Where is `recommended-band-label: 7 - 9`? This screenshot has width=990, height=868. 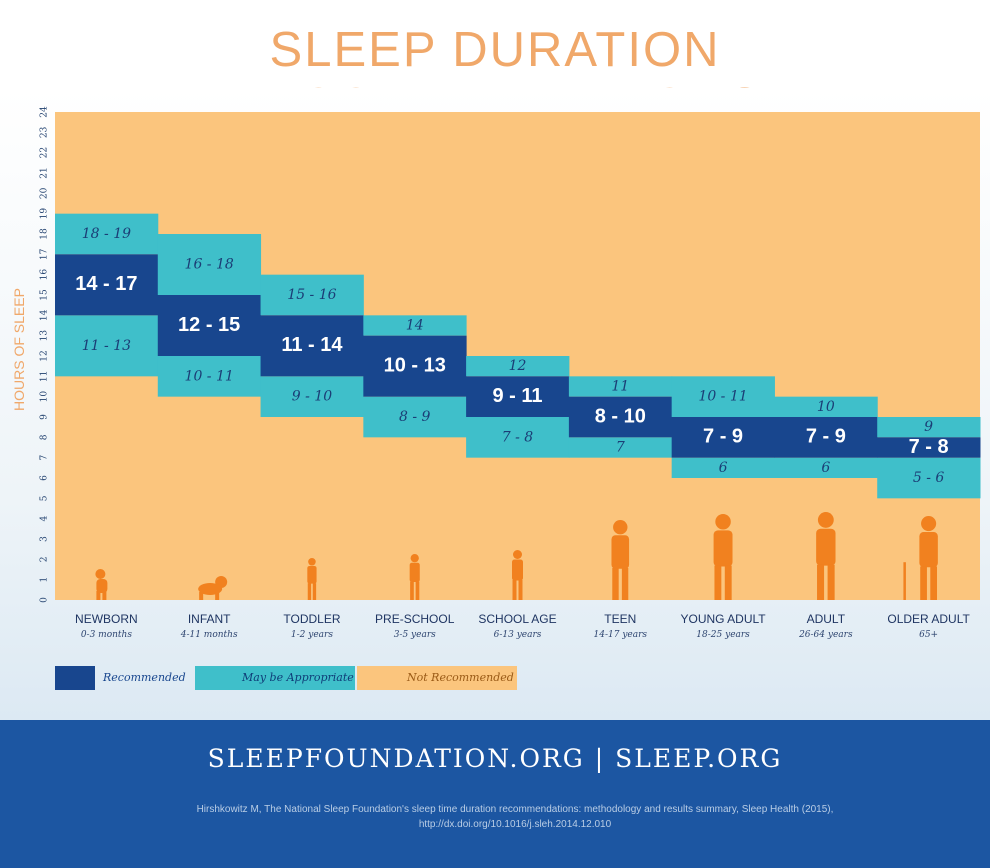
recommended-band-label: 7 - 9 is located at coordinates (826, 437).